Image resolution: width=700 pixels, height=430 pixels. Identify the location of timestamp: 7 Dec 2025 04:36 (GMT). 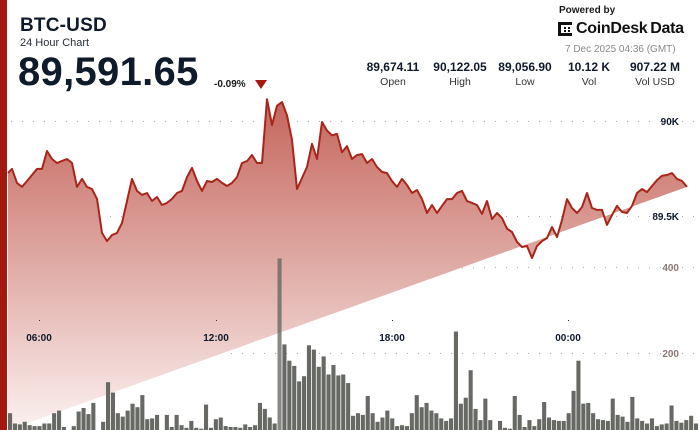
(620, 49).